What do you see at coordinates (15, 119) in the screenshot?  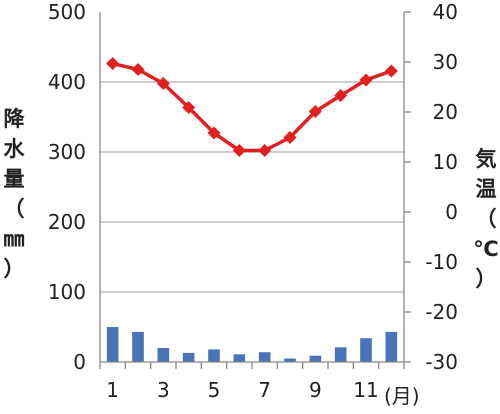 I see `left-axis-title-char: 降` at bounding box center [15, 119].